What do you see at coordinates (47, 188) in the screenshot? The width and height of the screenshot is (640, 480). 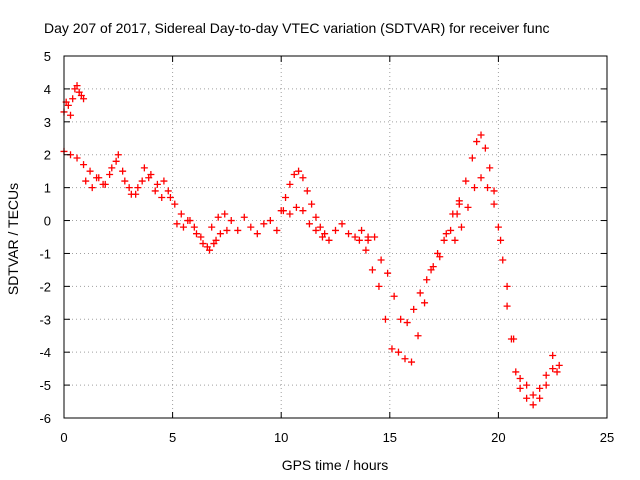 I see `y-tick-label: 1` at bounding box center [47, 188].